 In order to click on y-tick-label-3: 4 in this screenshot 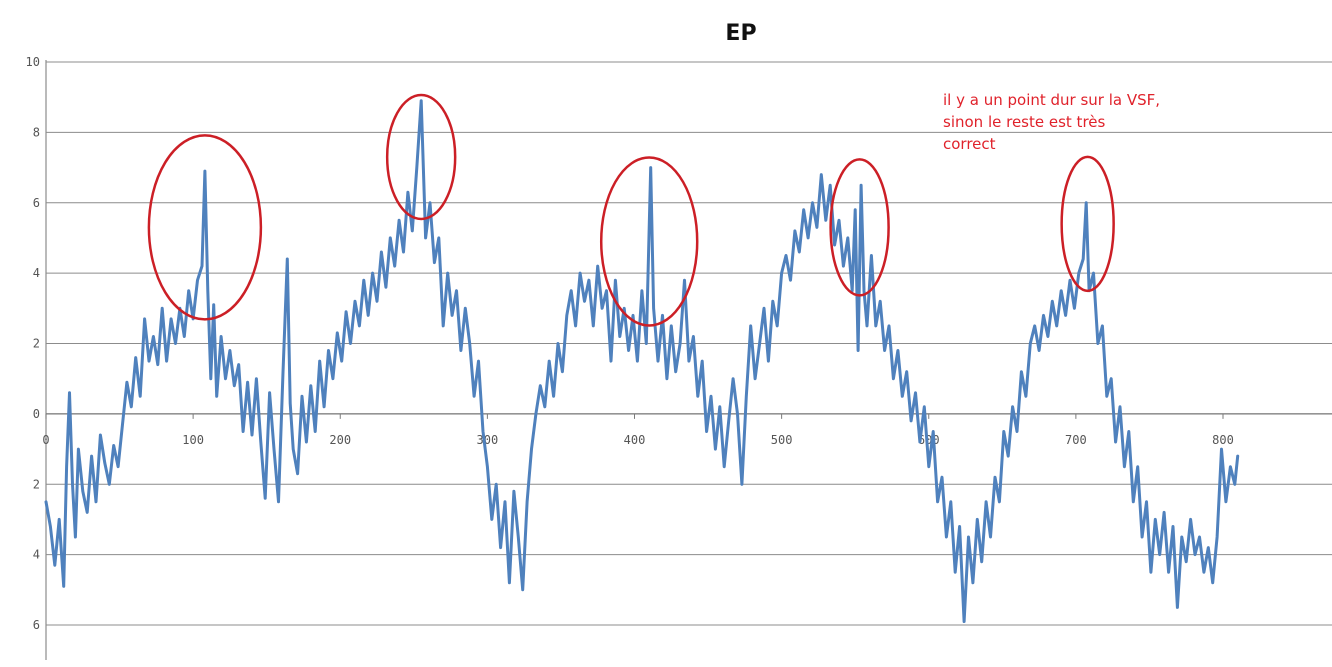, I will do `click(36, 273)`.